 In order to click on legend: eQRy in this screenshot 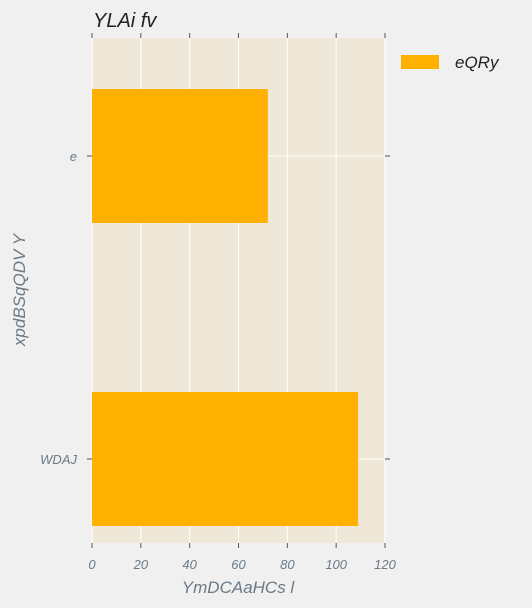, I will do `click(450, 62)`.